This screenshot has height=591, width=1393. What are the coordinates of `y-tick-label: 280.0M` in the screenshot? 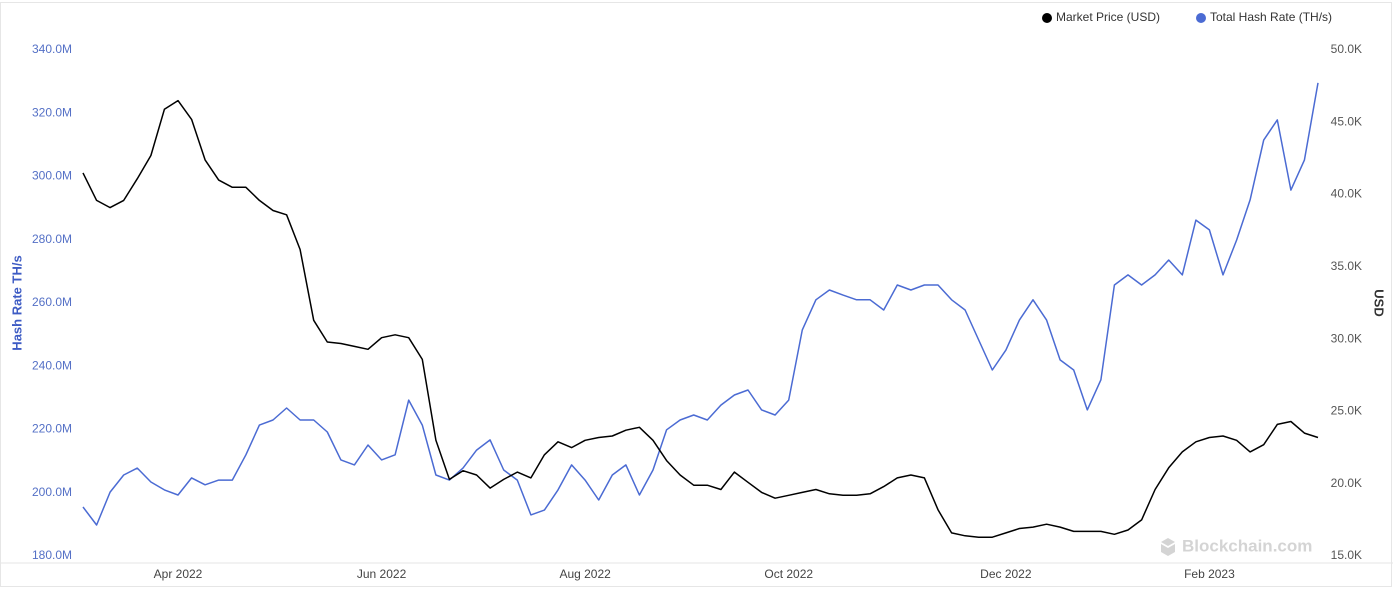 It's located at (52, 239).